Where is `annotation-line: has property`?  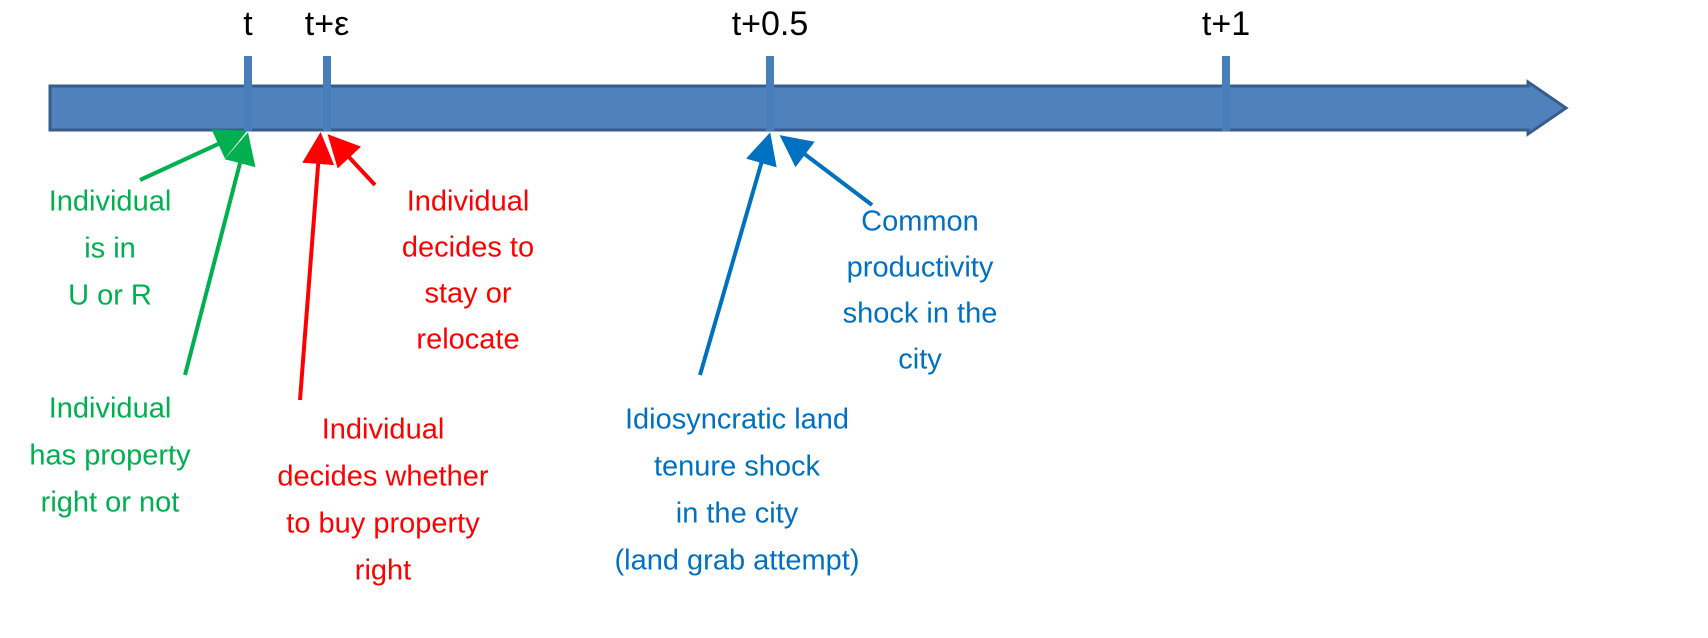
annotation-line: has property is located at coordinates (110, 456).